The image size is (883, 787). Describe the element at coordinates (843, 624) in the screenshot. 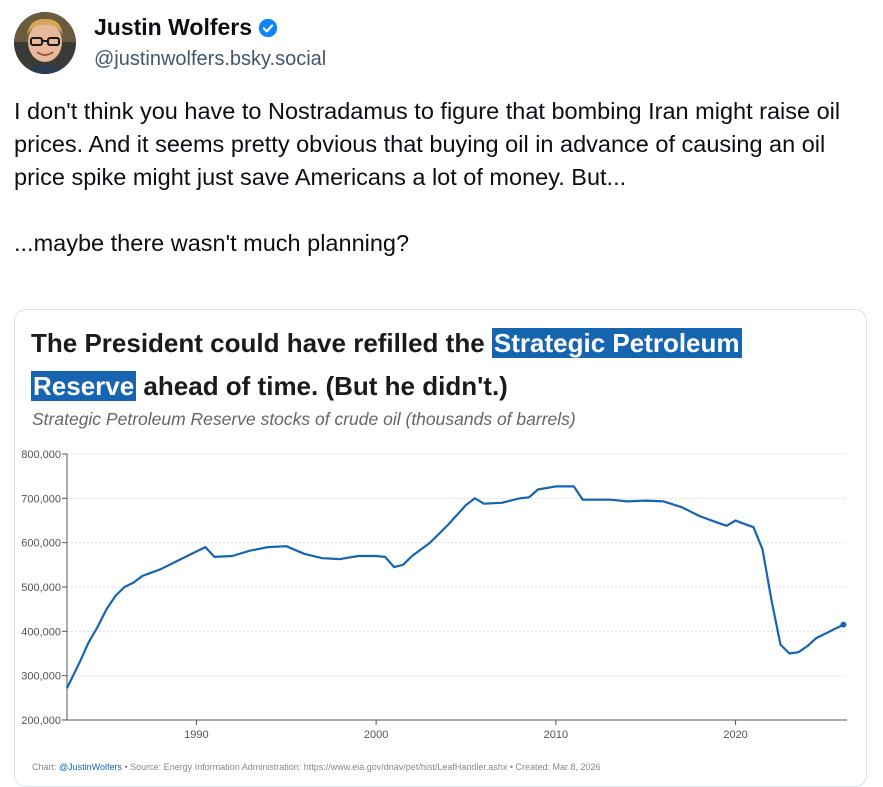

I see `series-end-point` at that location.